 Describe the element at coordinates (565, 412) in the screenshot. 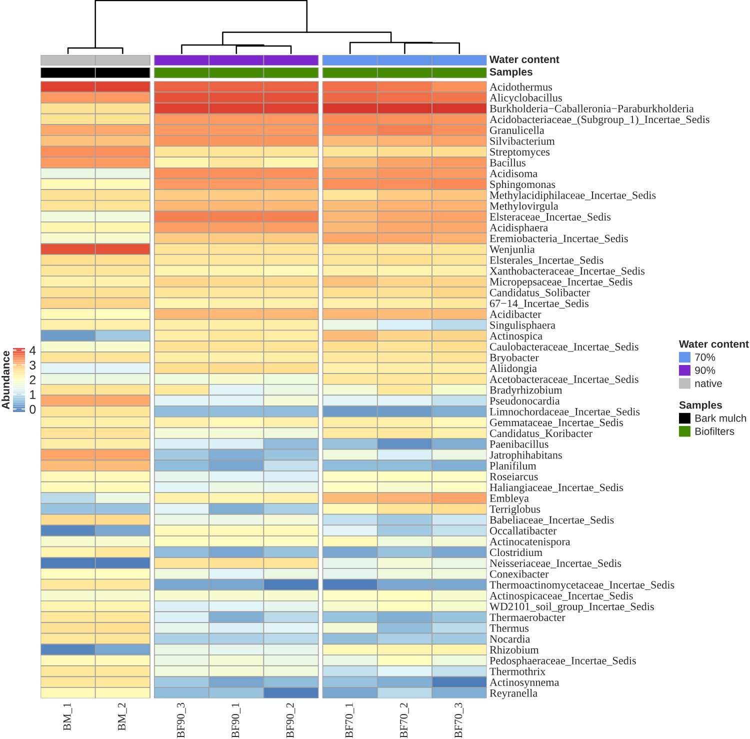

I see `y-tick-label: Limnochordaceae_Incertae_Sedis` at that location.